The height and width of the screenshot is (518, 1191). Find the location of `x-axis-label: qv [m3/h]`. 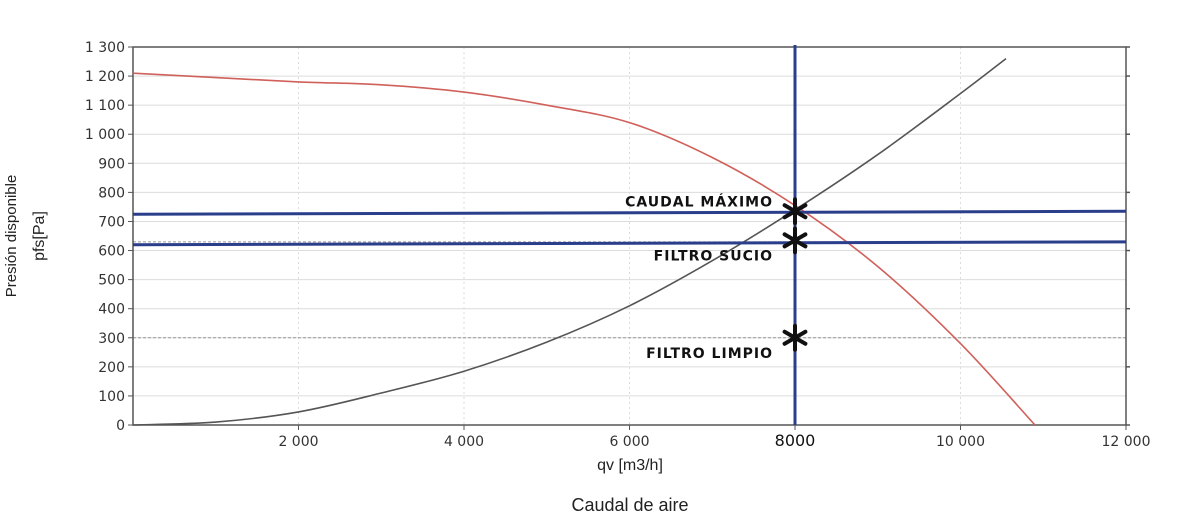

x-axis-label: qv [m3/h] is located at coordinates (630, 465).